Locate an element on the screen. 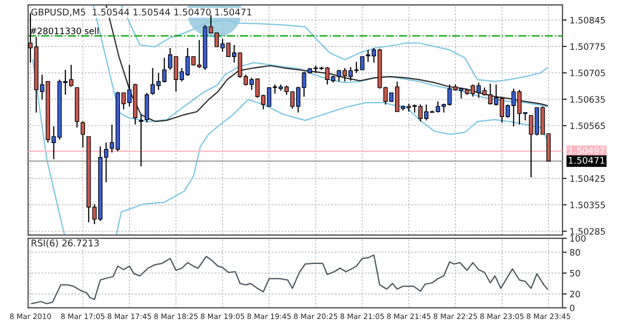 Image resolution: width=625 pixels, height=331 pixels. y-tick-label: 100 is located at coordinates (578, 238).